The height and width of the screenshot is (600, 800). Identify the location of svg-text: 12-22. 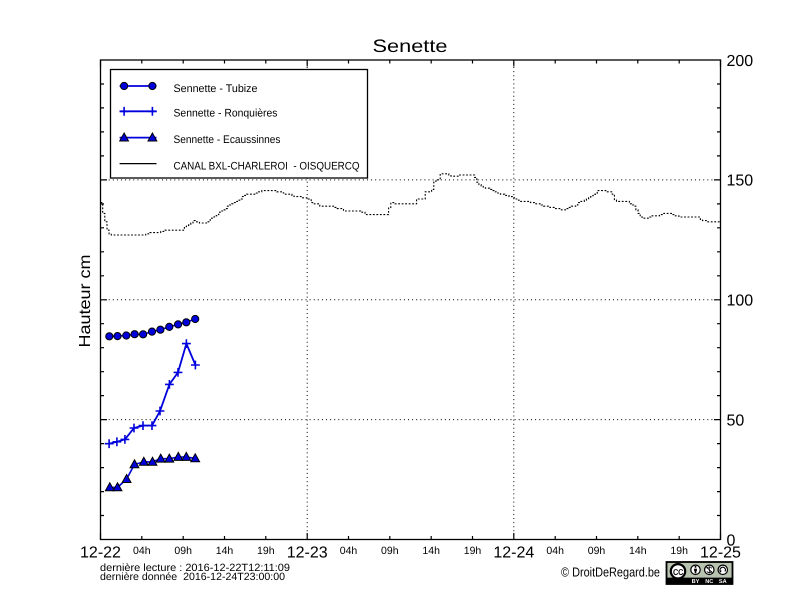
(100, 553).